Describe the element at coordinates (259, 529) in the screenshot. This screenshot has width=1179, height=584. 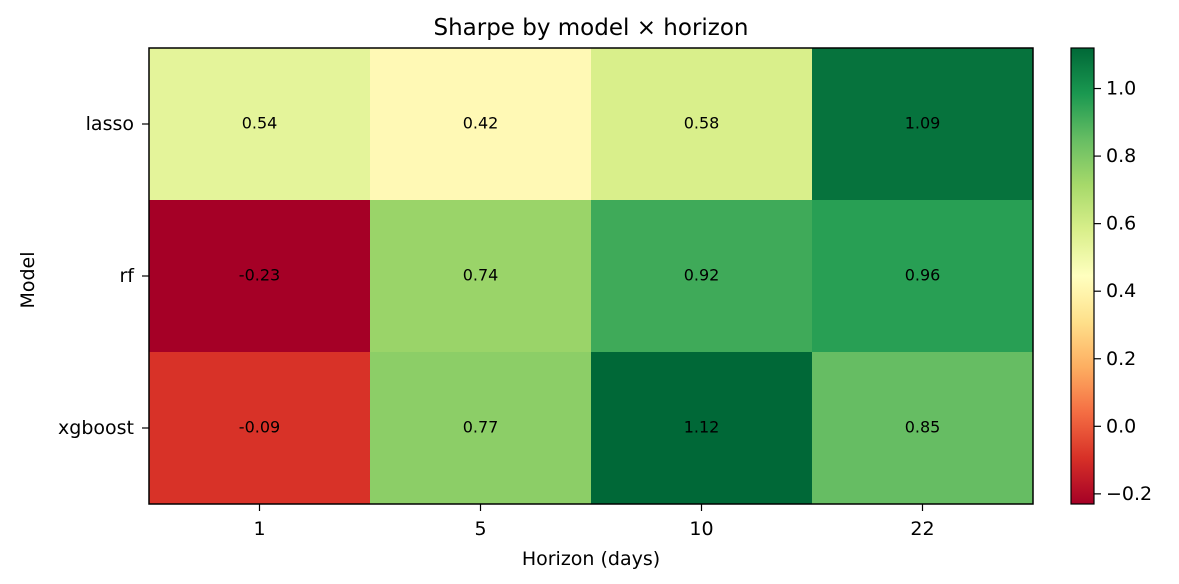
I see `x-tick-label: 1` at that location.